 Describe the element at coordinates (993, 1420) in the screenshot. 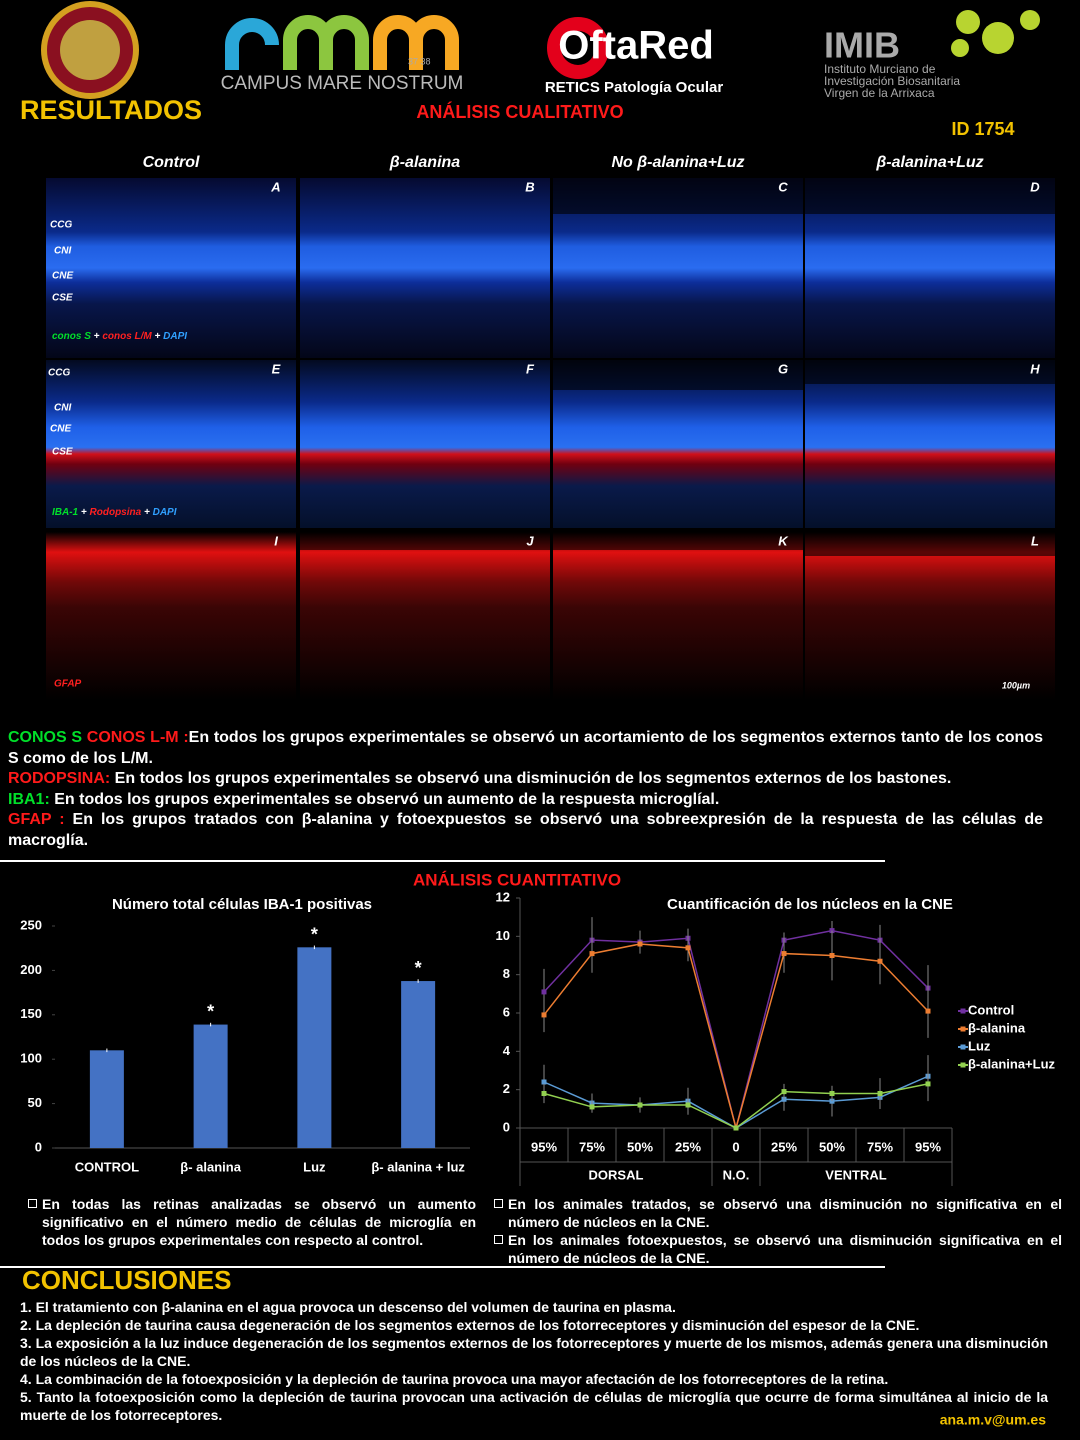

I see `email: ana.m.v@um.es` at that location.